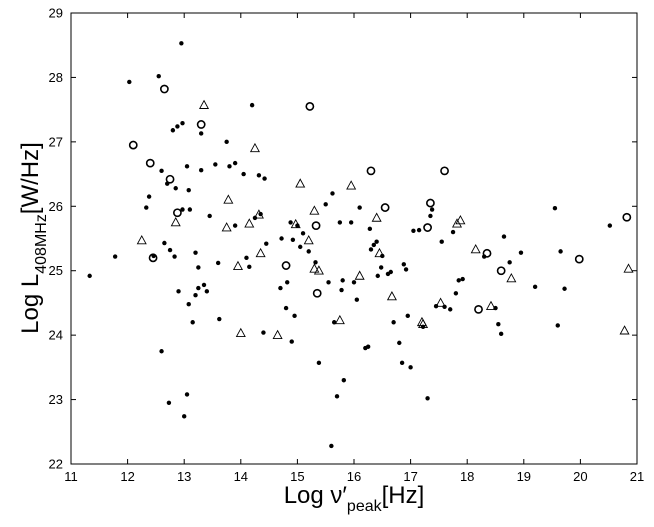 Image resolution: width=654 pixels, height=527 pixels. Describe the element at coordinates (410, 476) in the screenshot. I see `x-tick-label: 17` at that location.